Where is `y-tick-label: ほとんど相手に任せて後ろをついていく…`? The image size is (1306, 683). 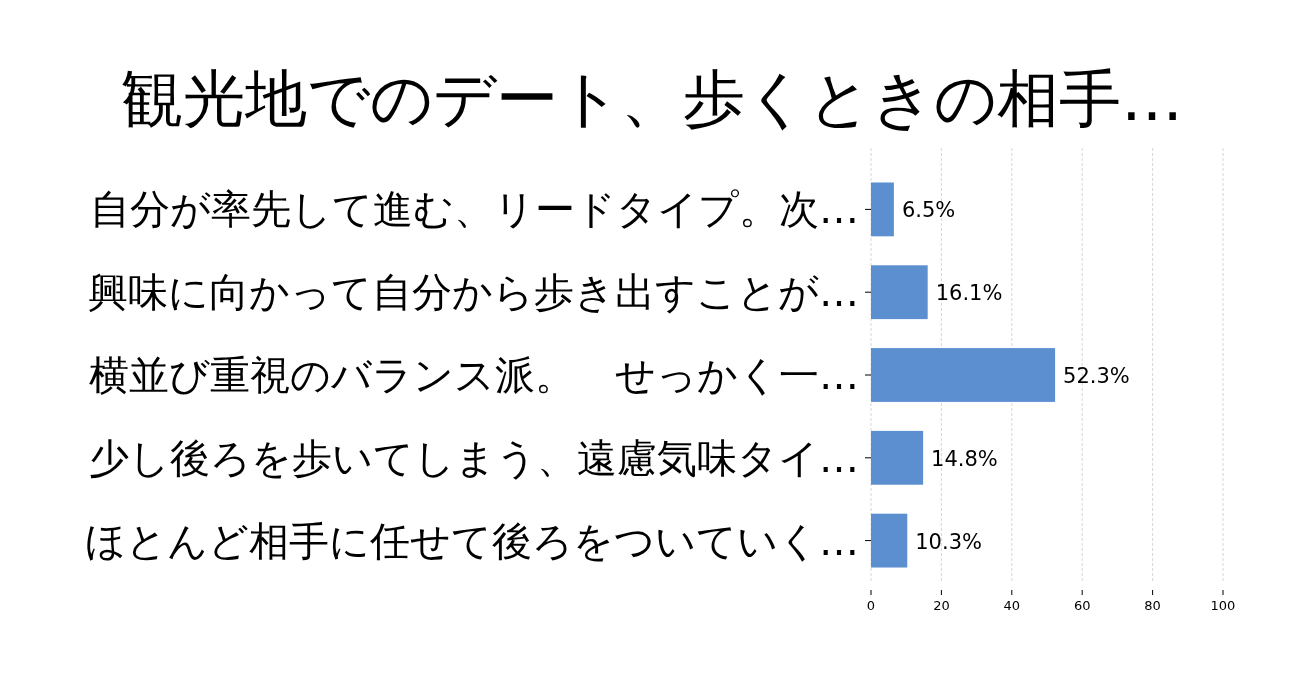 y-tick-label: ほとんど相手に任せて後ろをついていく… is located at coordinates (472, 540).